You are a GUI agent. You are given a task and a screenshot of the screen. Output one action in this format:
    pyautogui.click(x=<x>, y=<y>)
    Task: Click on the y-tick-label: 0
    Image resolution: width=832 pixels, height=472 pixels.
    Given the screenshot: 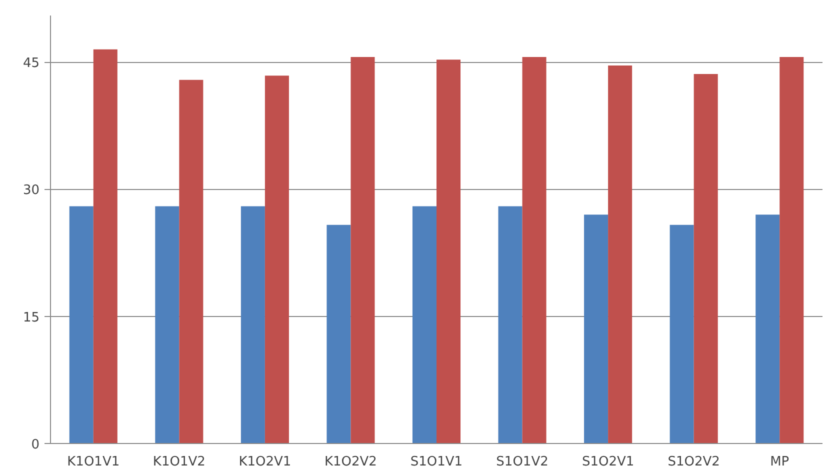 What is the action you would take?
    pyautogui.click(x=35, y=445)
    